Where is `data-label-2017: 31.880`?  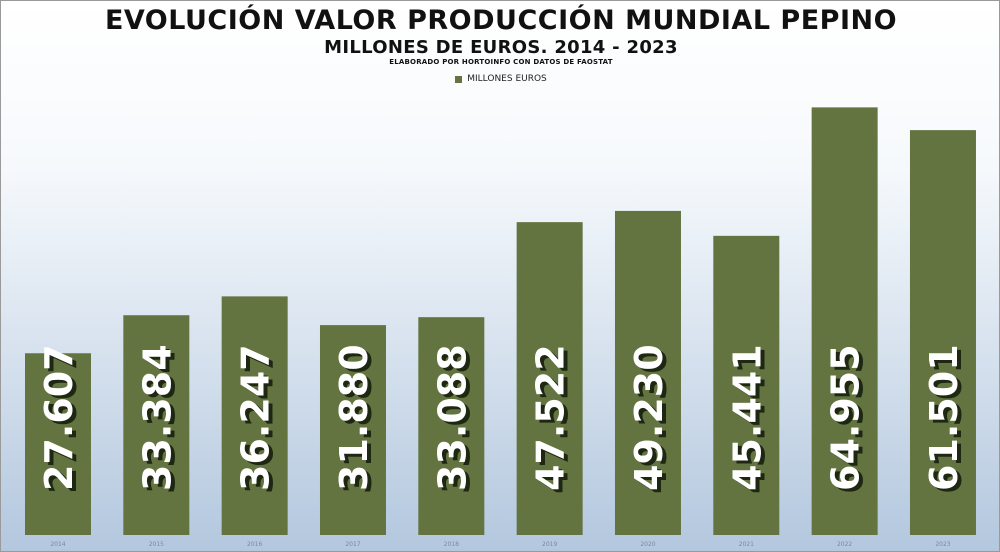 data-label-2017: 31.880 is located at coordinates (354, 417).